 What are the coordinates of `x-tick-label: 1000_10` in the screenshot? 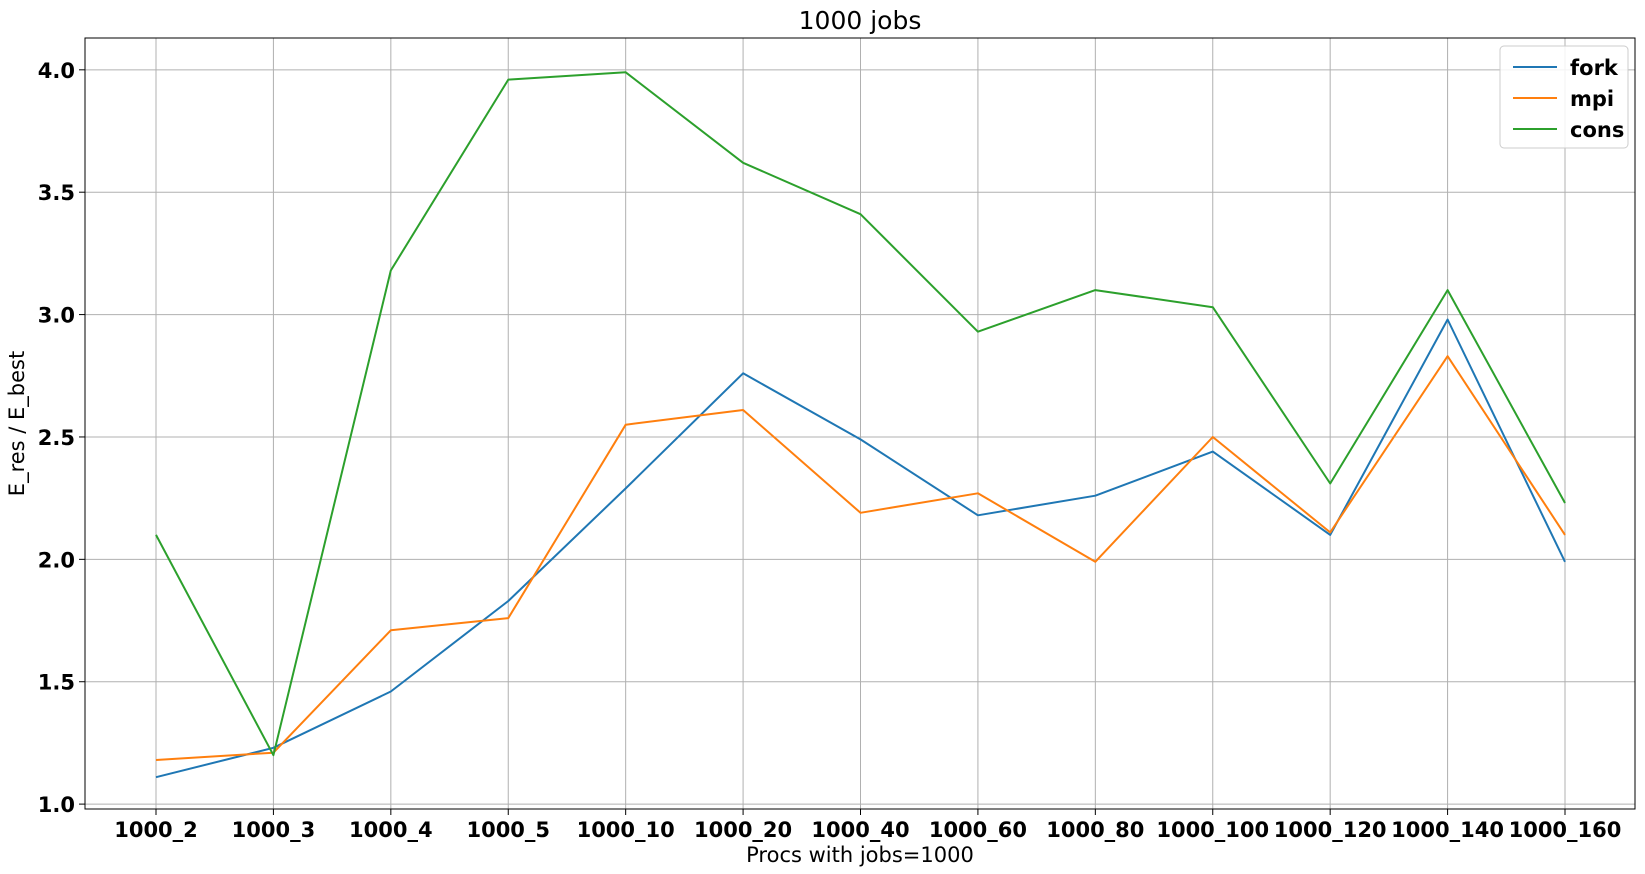 It's located at (626, 830).